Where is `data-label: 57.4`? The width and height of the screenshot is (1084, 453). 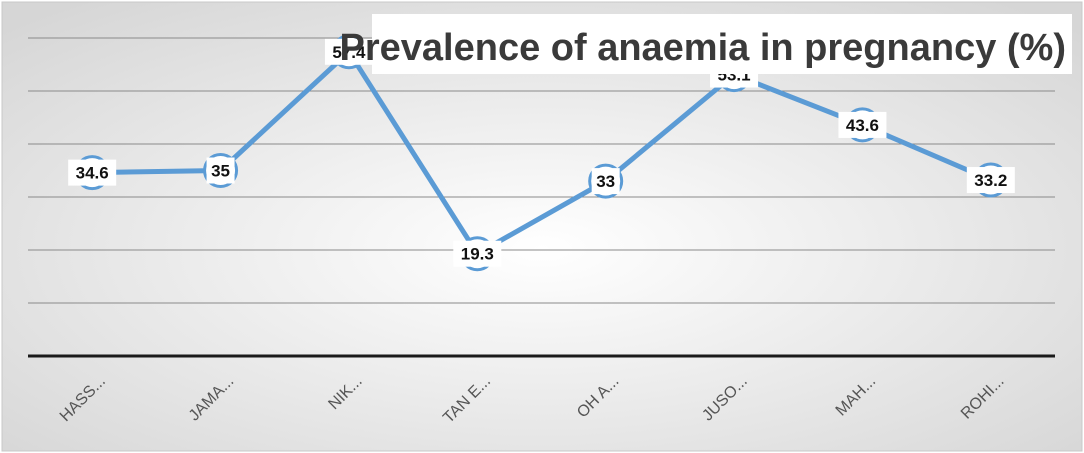
data-label: 57.4 is located at coordinates (349, 52).